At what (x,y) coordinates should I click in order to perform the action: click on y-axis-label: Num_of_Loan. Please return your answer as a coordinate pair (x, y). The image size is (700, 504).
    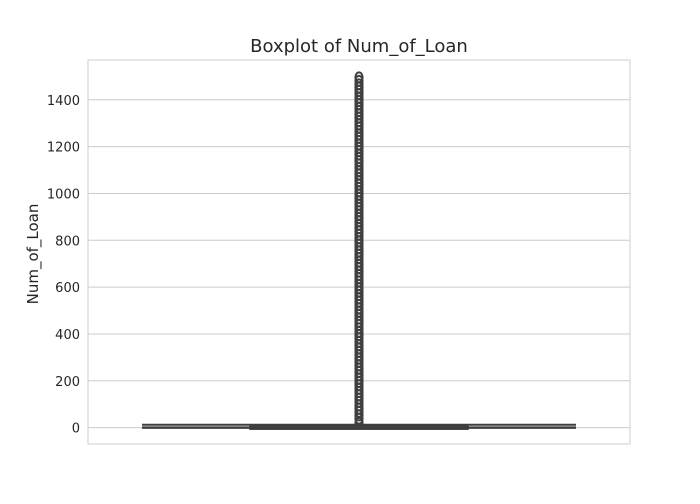
    Looking at the image, I should click on (33, 254).